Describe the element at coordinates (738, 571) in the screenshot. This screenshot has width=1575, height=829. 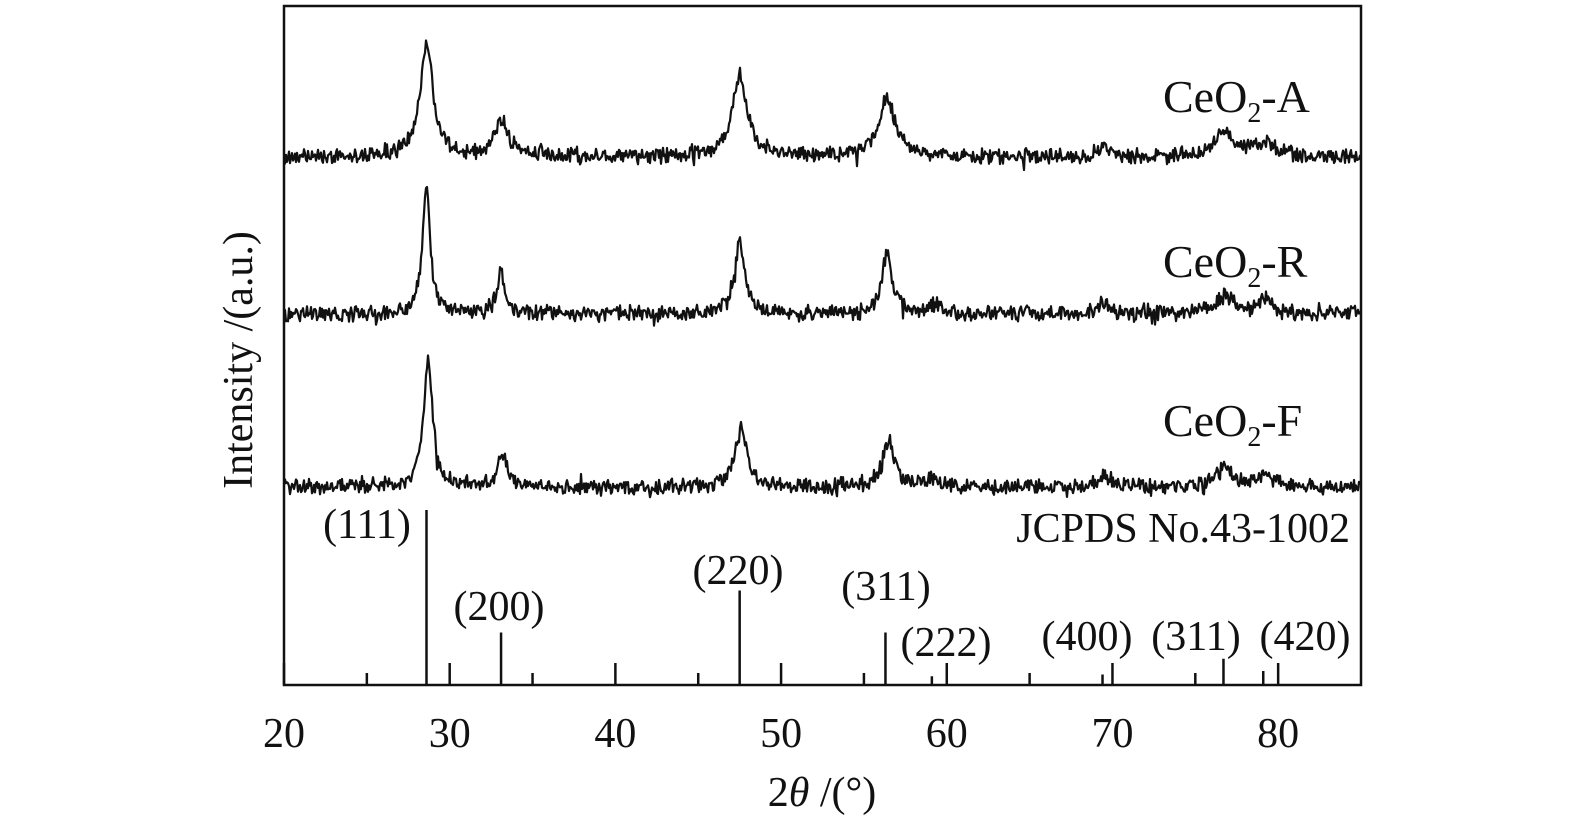
I see `hkl-label: (220)` at that location.